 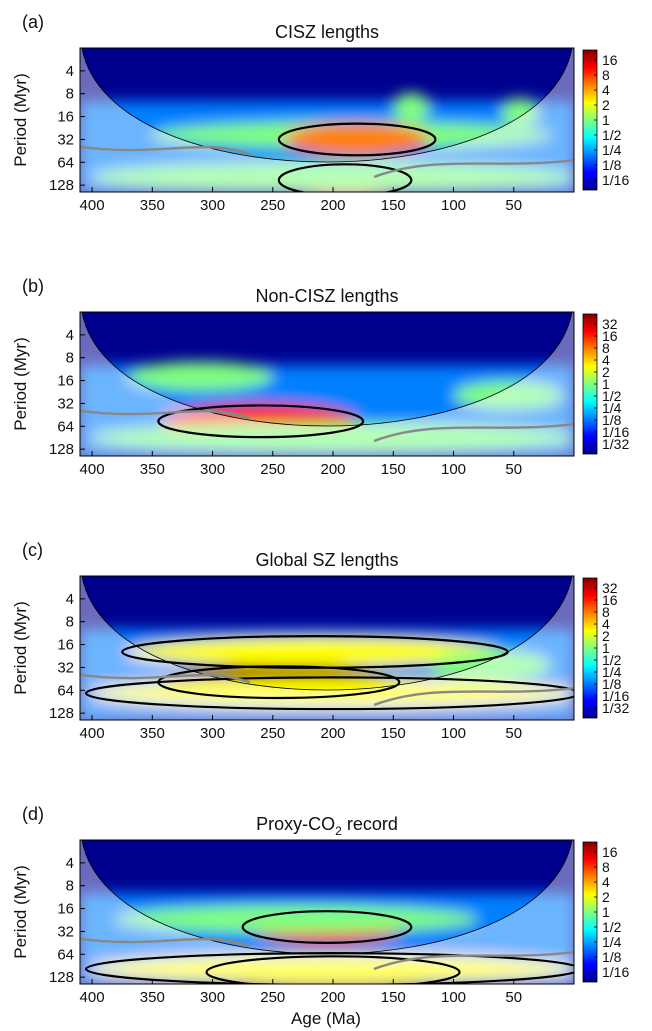 I want to click on panel-label: (c), so click(x=32, y=550).